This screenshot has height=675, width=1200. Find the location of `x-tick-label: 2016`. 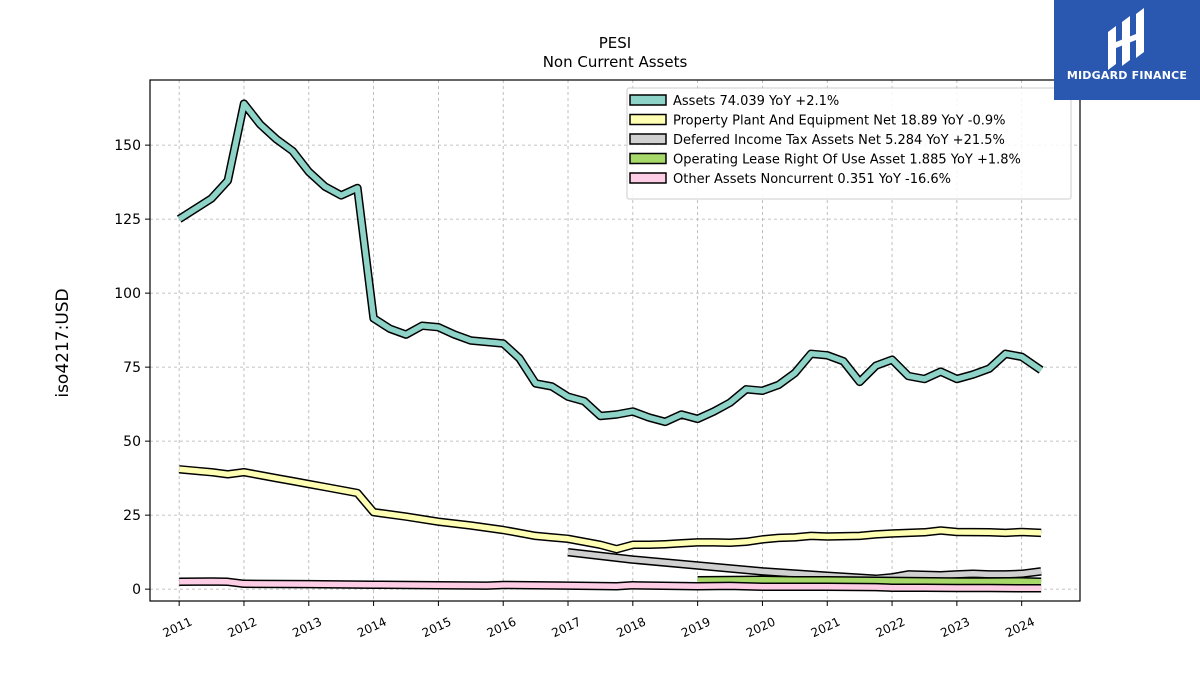

x-tick-label: 2016 is located at coordinates (502, 628).